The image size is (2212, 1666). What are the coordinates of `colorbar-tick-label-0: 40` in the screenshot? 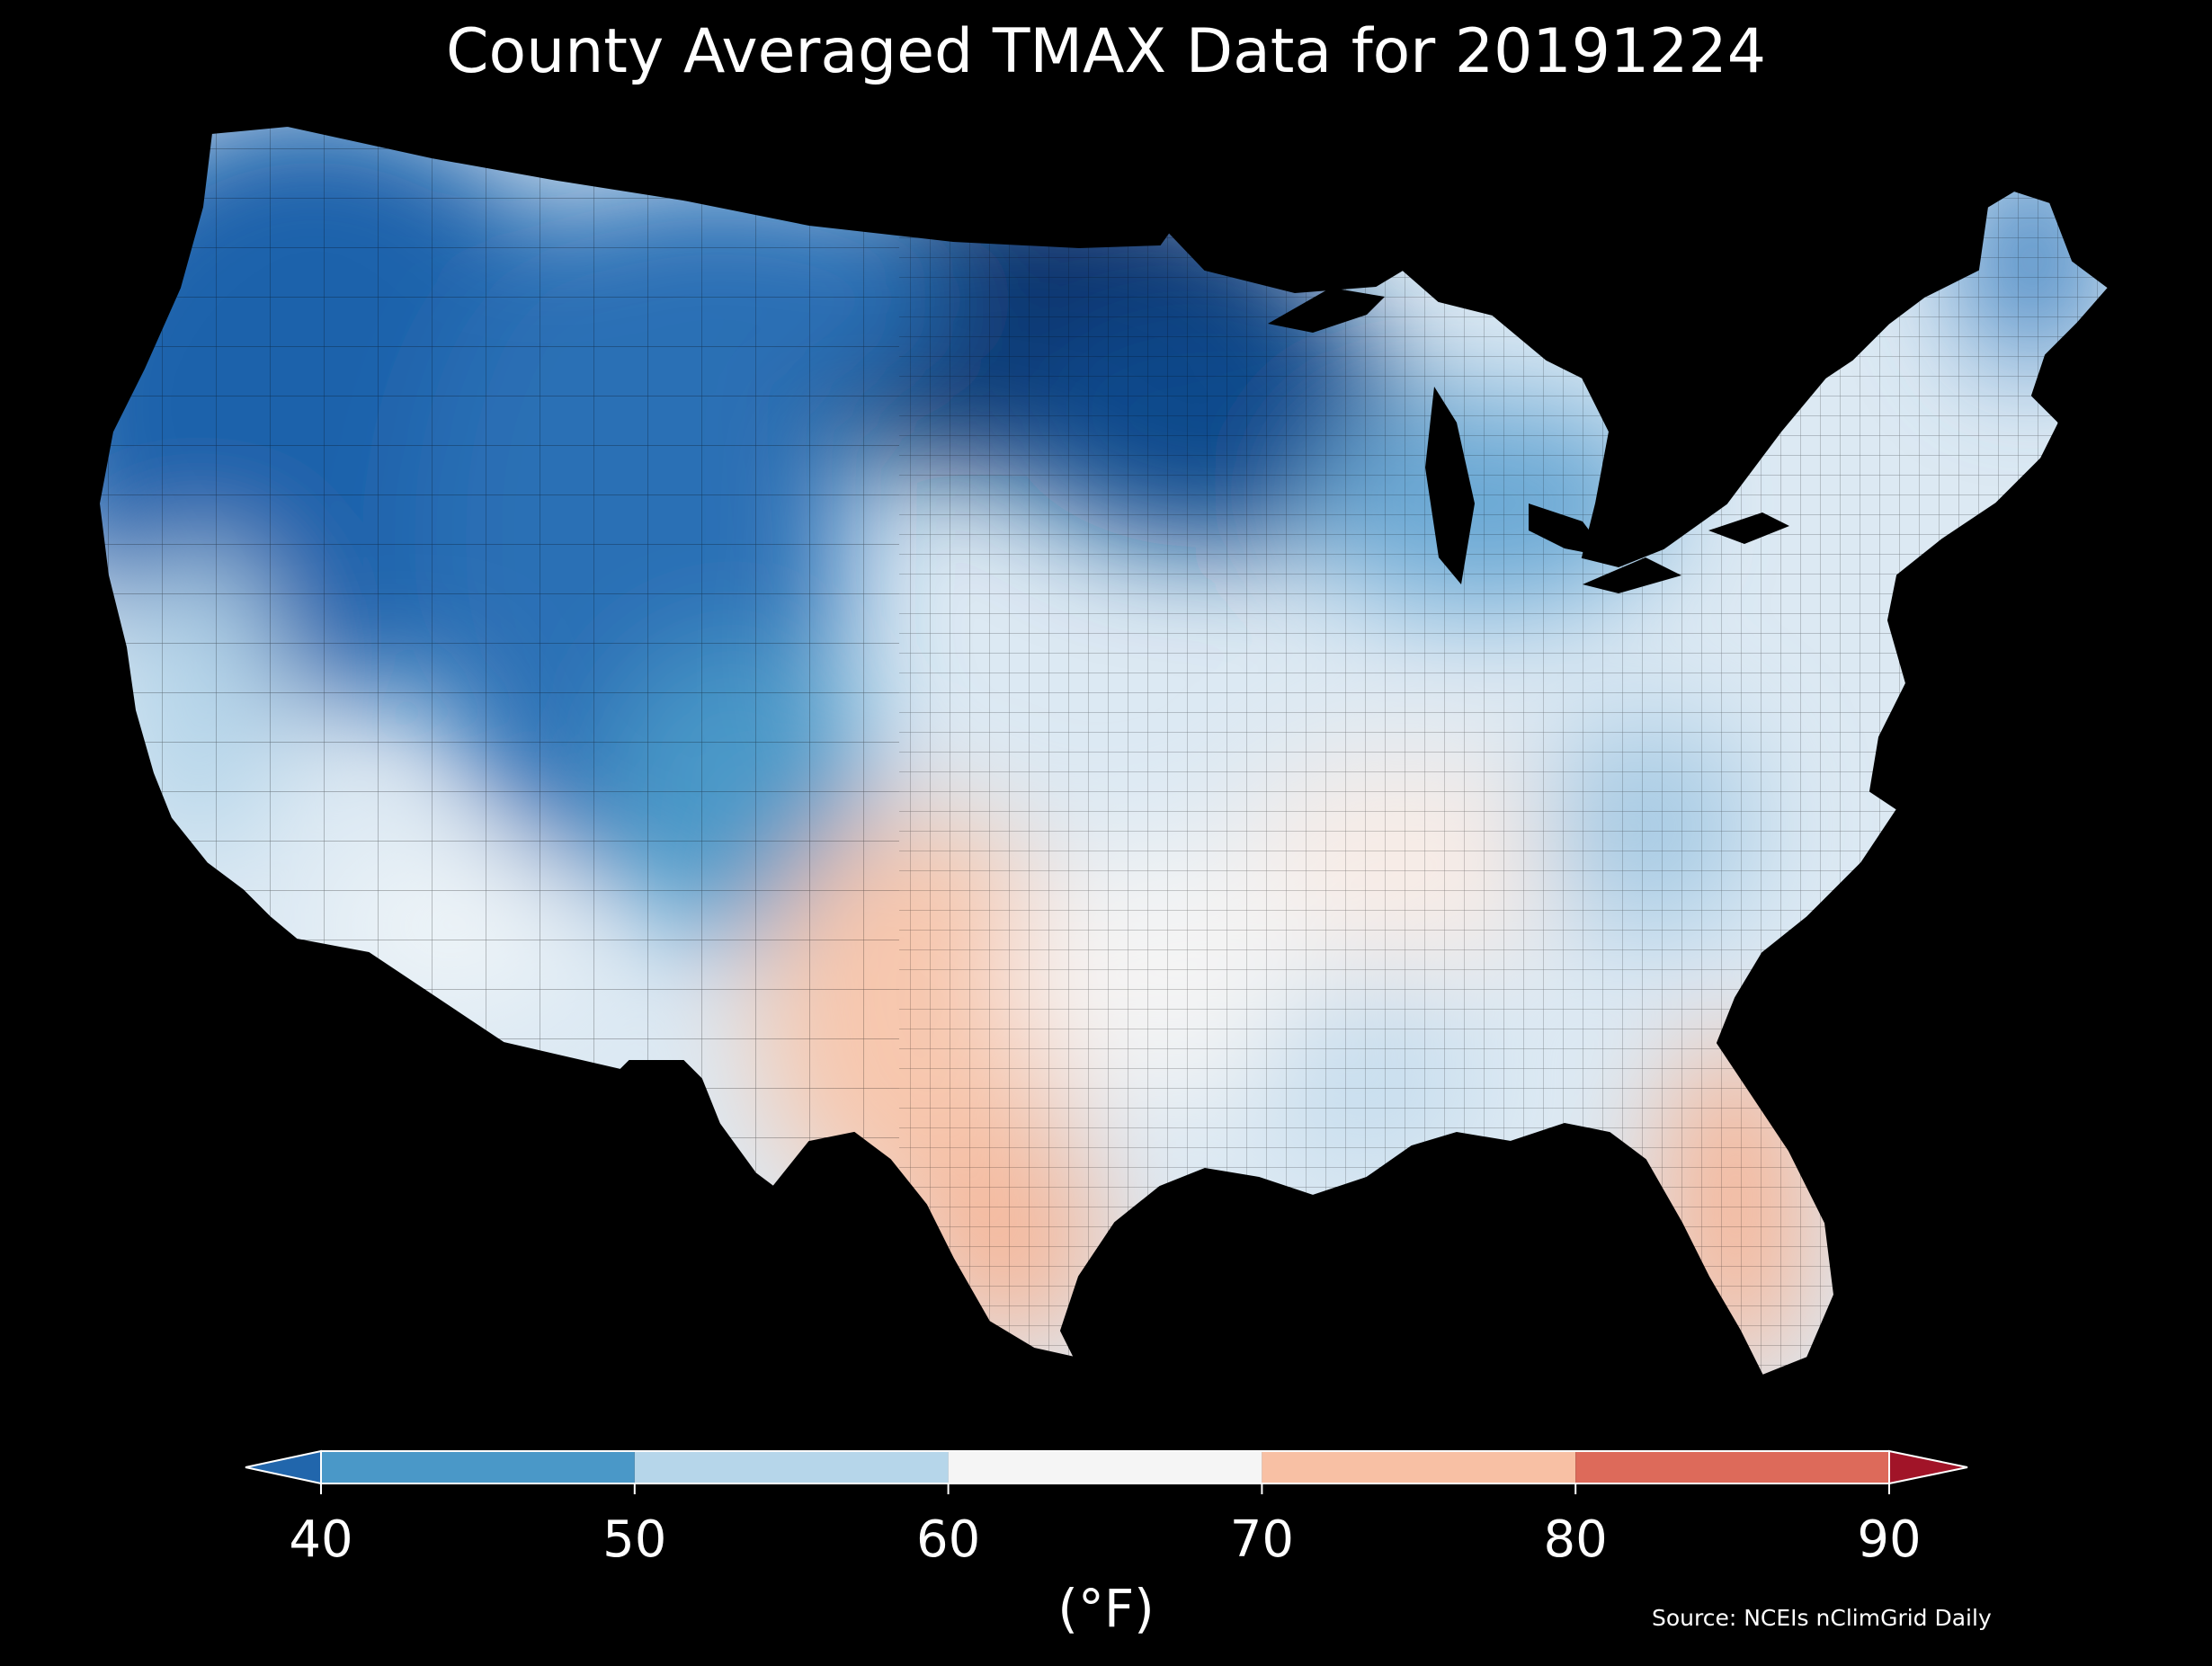 It's located at (321, 1540).